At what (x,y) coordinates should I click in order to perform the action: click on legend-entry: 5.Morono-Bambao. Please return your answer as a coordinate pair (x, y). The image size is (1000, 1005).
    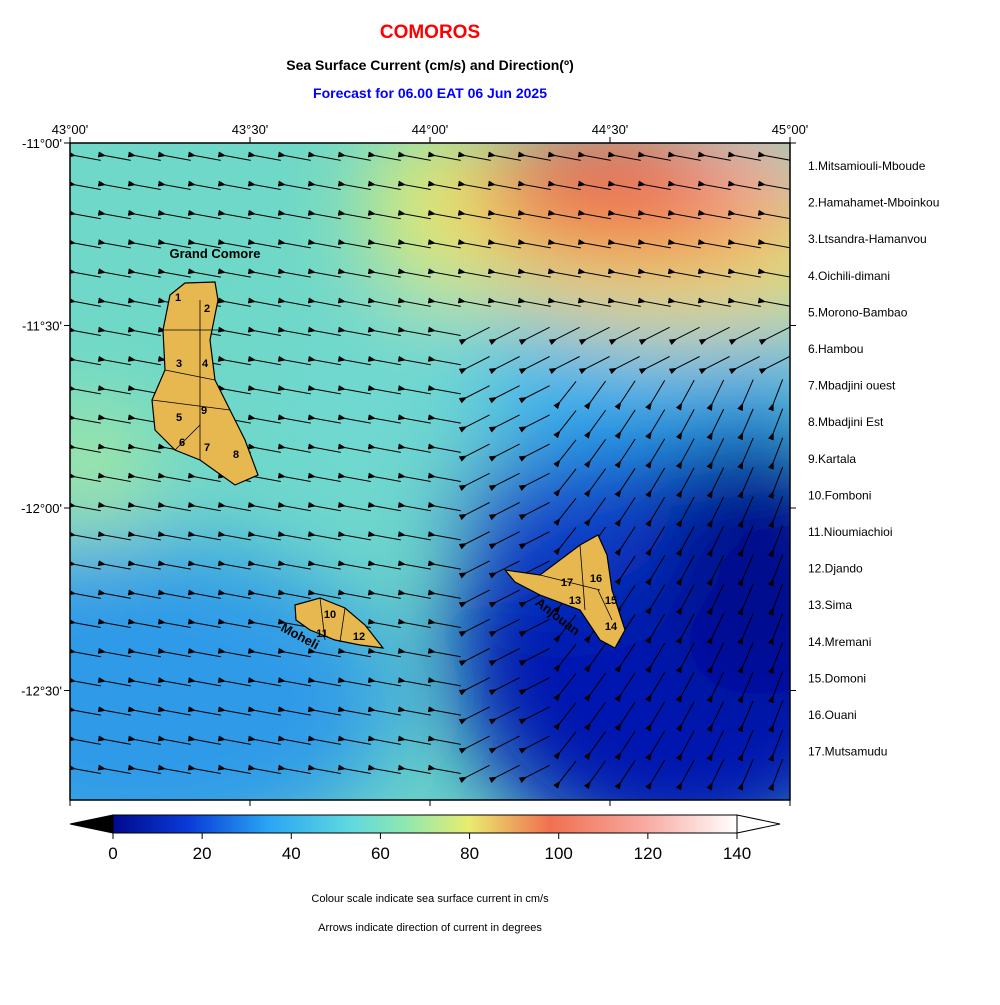
    Looking at the image, I should click on (858, 312).